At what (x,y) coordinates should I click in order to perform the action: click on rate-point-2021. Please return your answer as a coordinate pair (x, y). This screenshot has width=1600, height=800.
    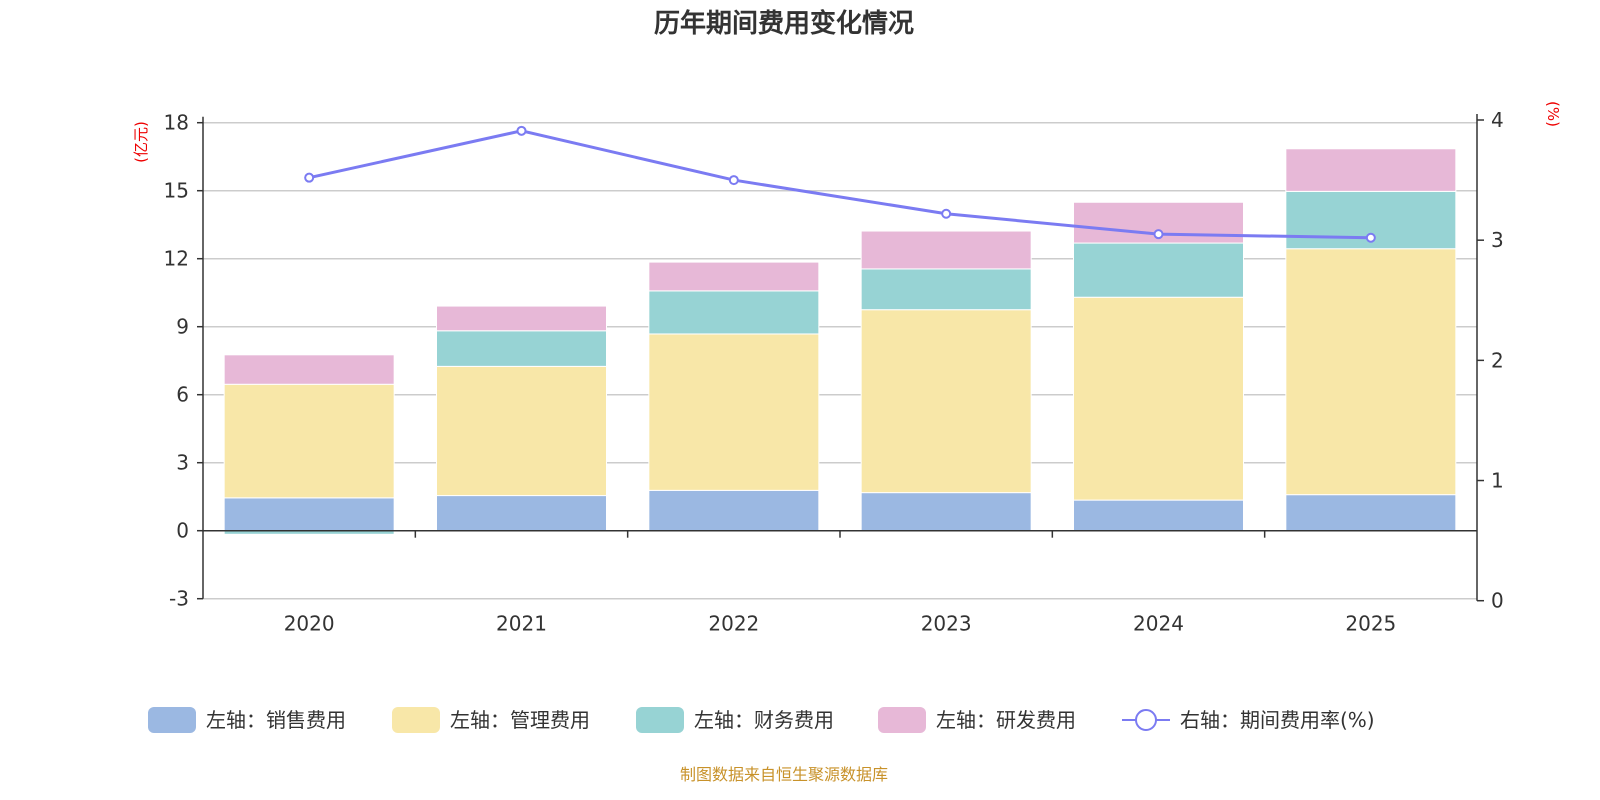
    Looking at the image, I should click on (521, 130).